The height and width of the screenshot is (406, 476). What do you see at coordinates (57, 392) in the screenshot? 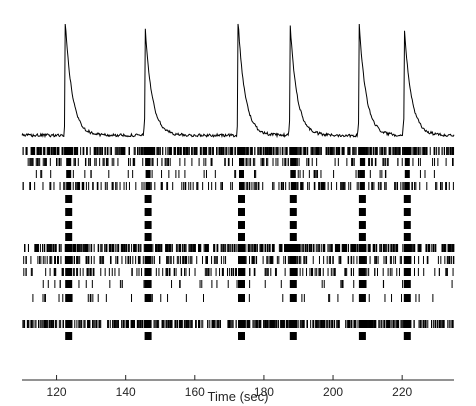
I see `x-tick-label: 120` at bounding box center [57, 392].